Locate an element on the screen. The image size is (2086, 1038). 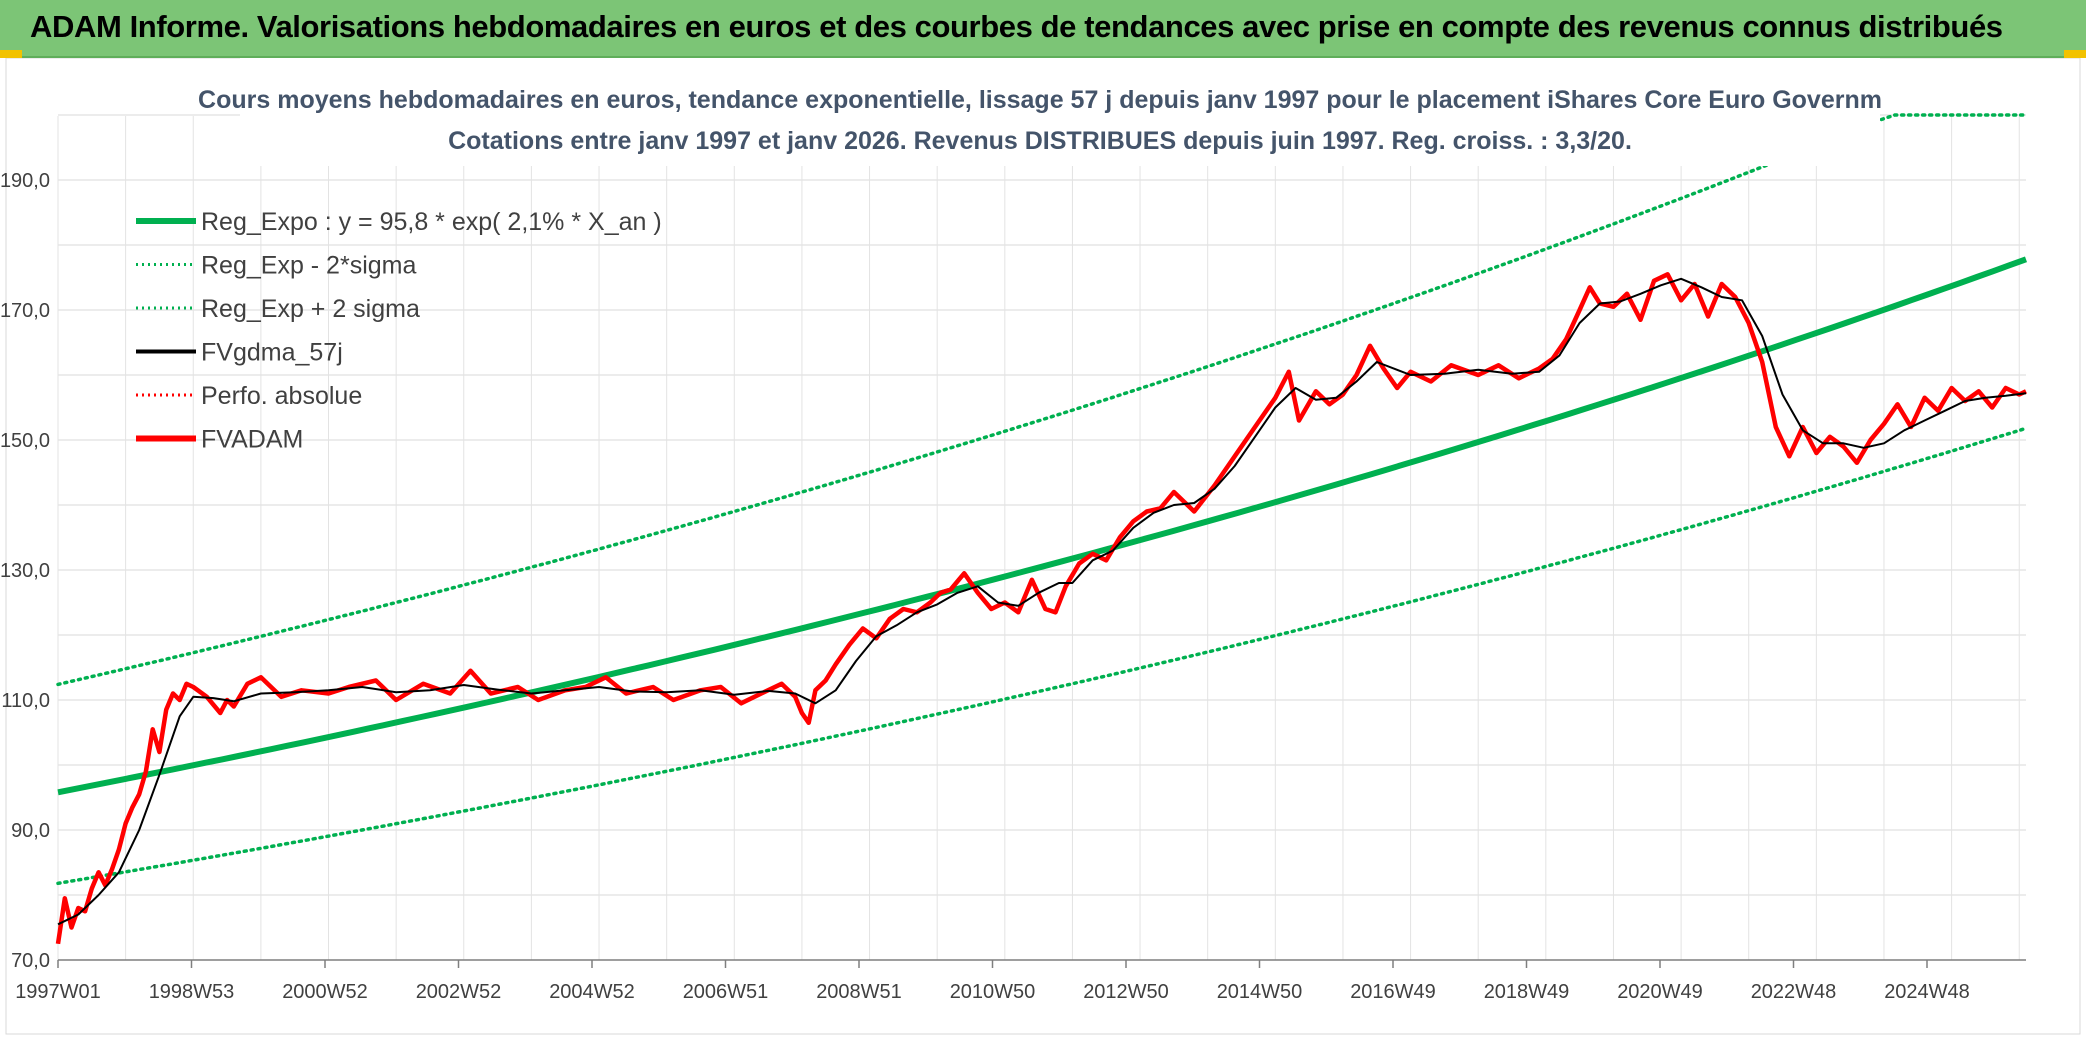
x-tick-label: 2010W50 is located at coordinates (993, 992).